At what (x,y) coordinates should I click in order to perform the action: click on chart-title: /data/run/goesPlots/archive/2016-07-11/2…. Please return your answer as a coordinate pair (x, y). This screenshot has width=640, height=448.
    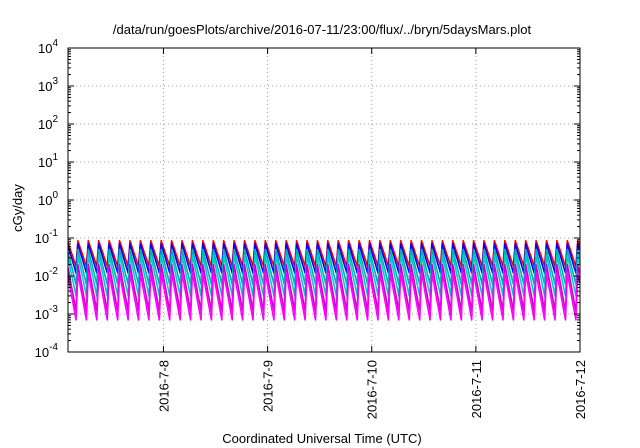
    Looking at the image, I should click on (322, 29).